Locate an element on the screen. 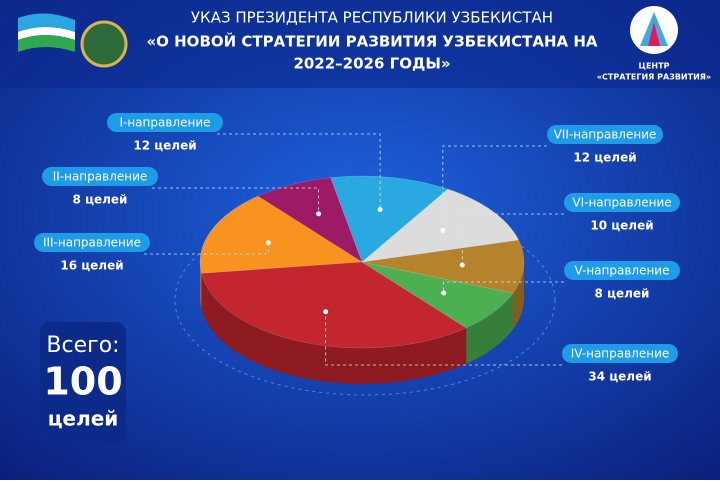  total-box is located at coordinates (83, 383).